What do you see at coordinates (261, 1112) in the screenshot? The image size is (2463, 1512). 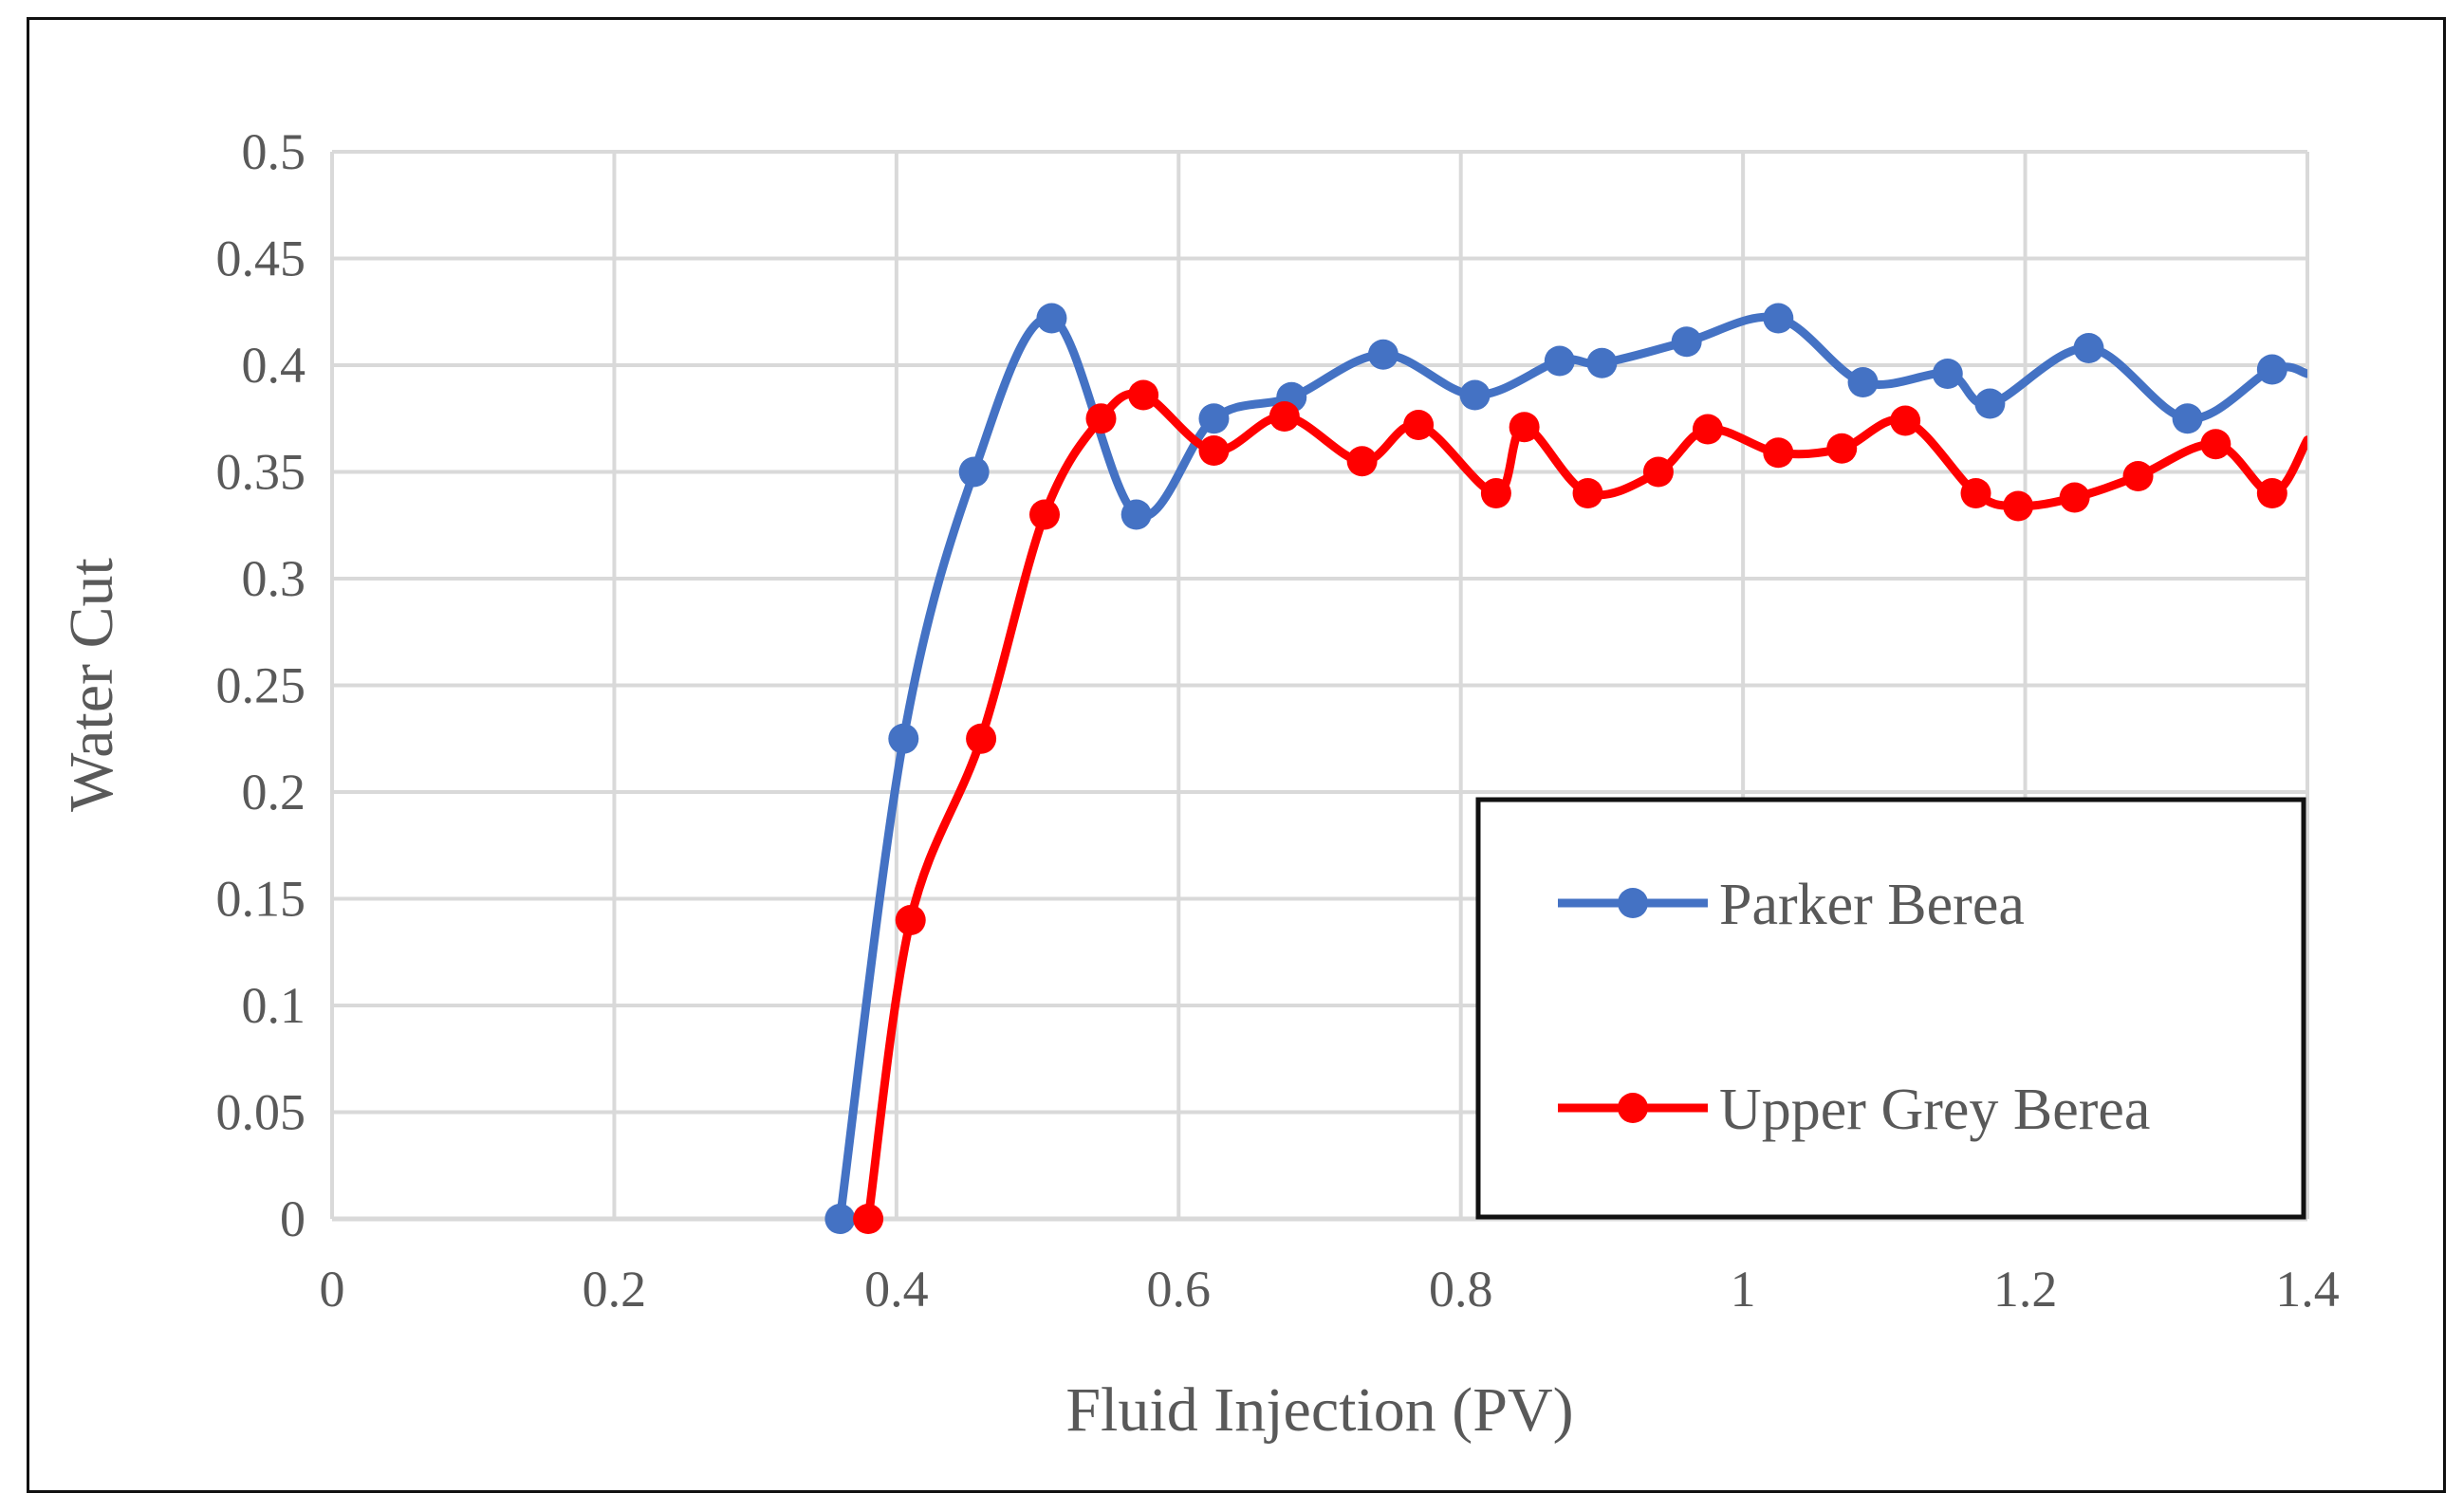 I see `y-tick-label: 0.05` at bounding box center [261, 1112].